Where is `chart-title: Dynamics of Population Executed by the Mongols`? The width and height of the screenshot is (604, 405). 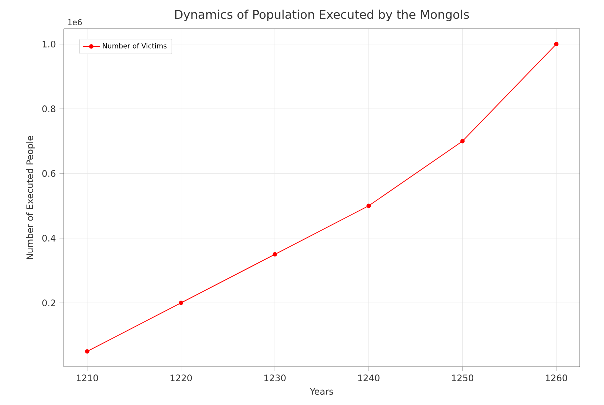
chart-title: Dynamics of Population Executed by the Mongols is located at coordinates (322, 16).